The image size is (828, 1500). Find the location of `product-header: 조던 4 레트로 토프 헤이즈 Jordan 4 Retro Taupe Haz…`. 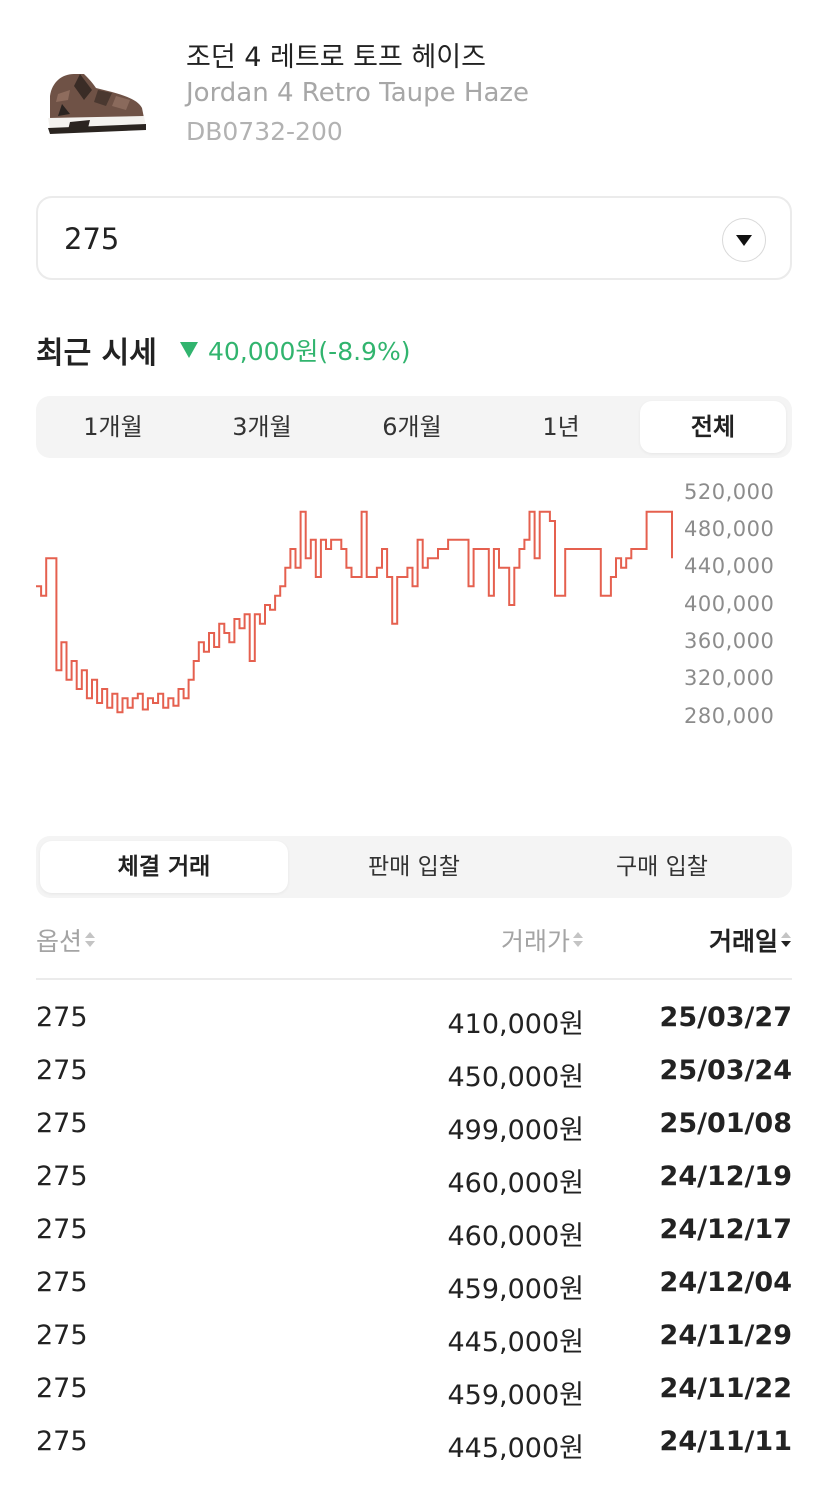

product-header: 조던 4 레트로 토프 헤이즈 Jordan 4 Retro Taupe Haz… is located at coordinates (414, 85).